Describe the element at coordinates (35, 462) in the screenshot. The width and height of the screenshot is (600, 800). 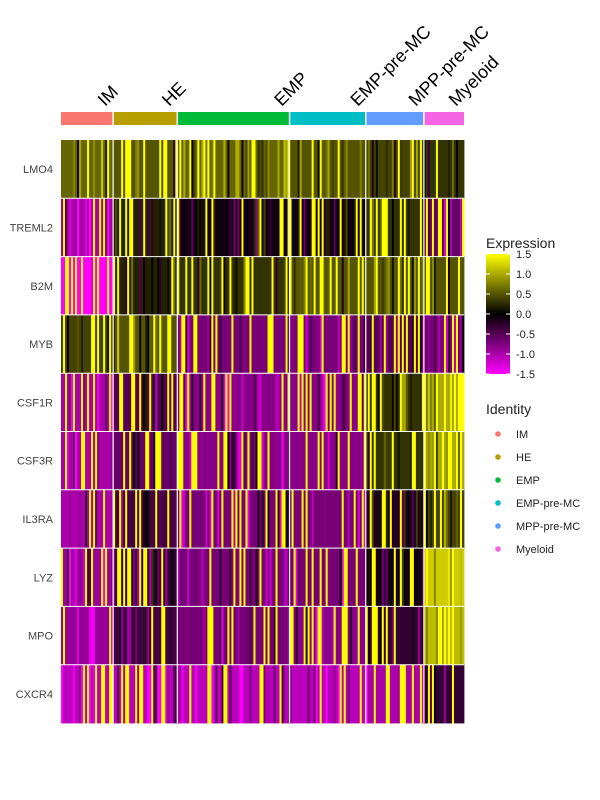
I see `gene-label-csf3r: CSF3R` at that location.